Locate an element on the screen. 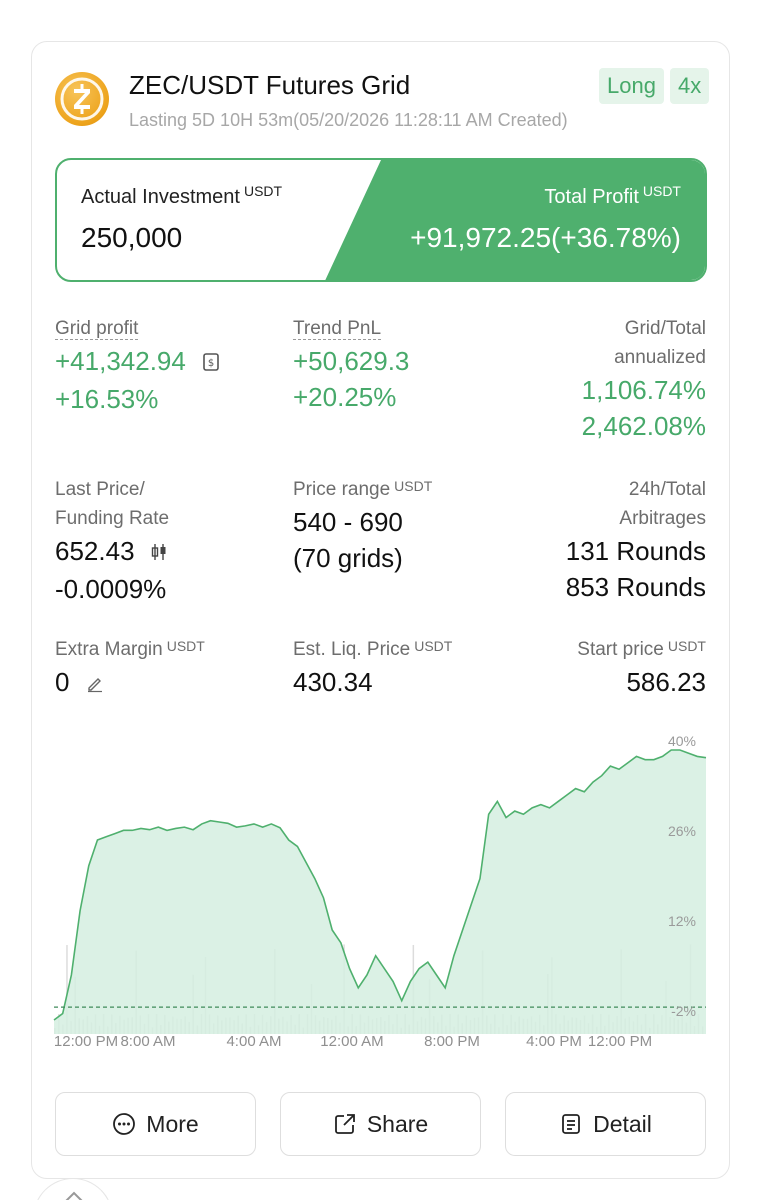 The image size is (761, 1200). extra-margin-value: 0 is located at coordinates (130, 683).